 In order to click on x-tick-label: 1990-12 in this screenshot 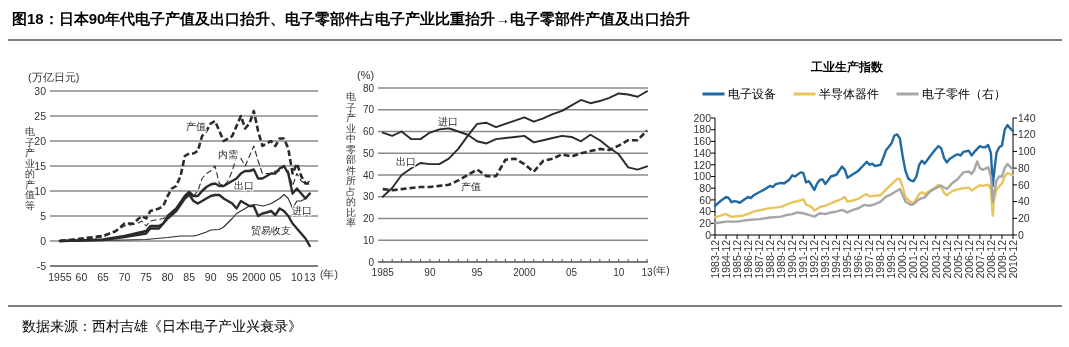, I will do `click(792, 259)`.